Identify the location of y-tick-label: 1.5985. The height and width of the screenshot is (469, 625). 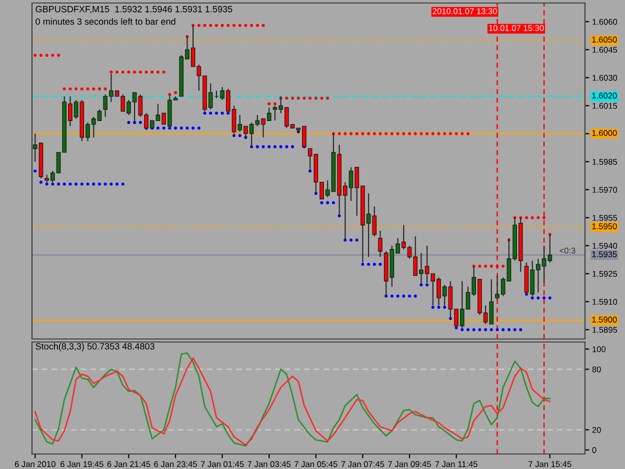
(605, 161).